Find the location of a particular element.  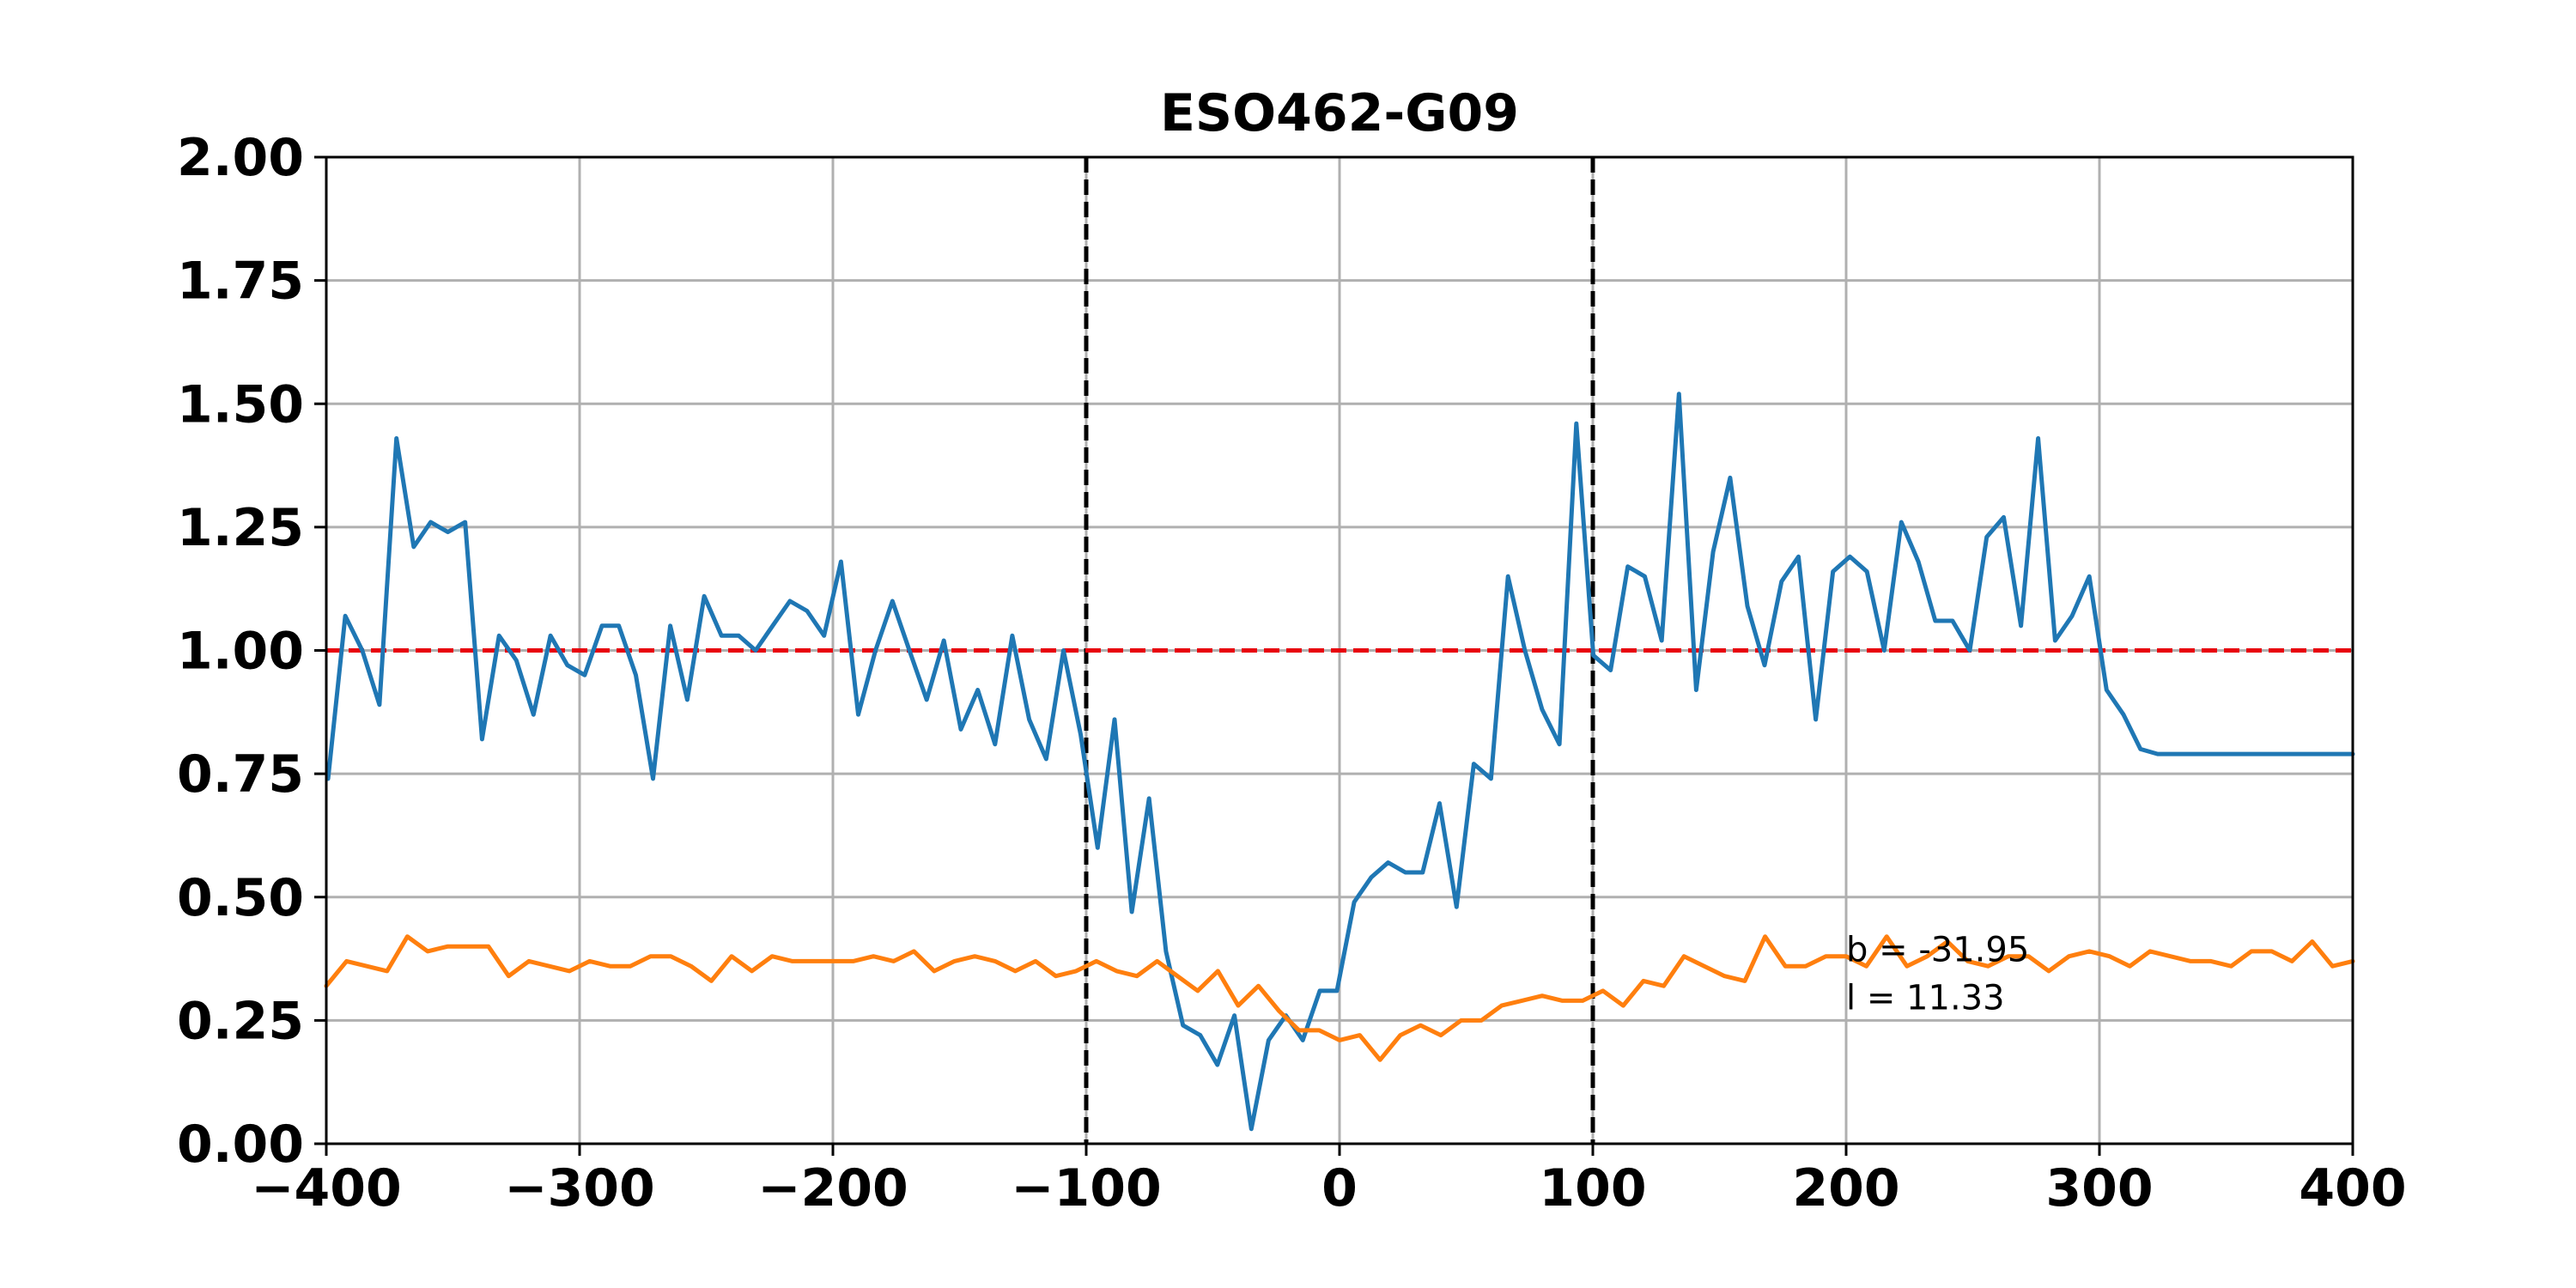

y-tick-label: 1.75 is located at coordinates (240, 282).